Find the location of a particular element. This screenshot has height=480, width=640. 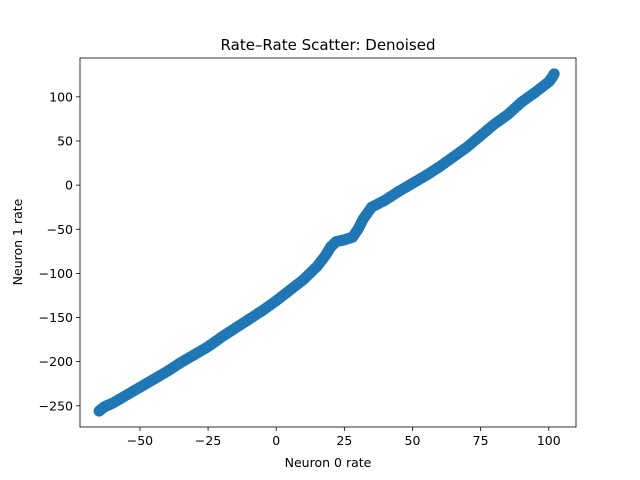

y-tick-label: −150 is located at coordinates (56, 317).